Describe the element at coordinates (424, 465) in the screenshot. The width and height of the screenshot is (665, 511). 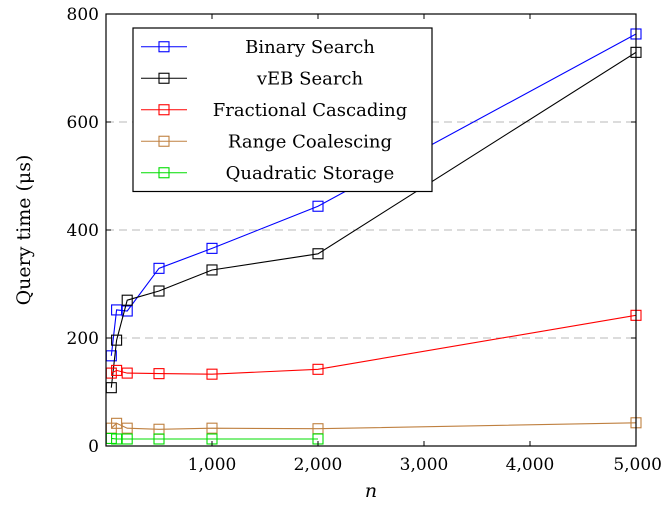
I see `x-tick-label: 3,000` at that location.